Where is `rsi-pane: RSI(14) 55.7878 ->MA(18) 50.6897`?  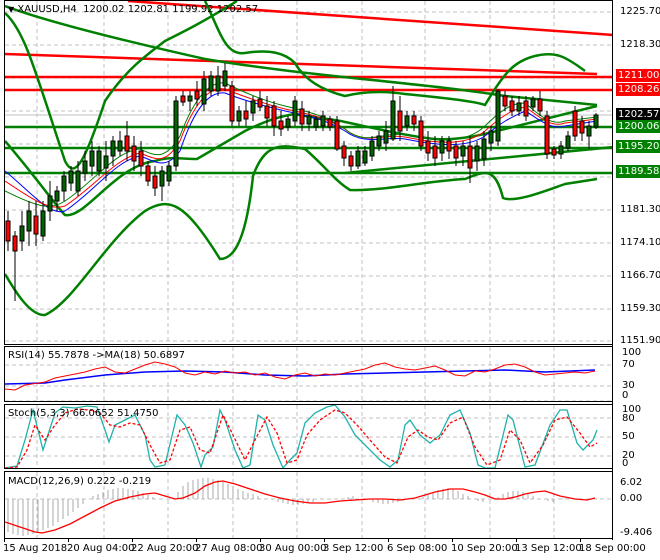
rsi-pane: RSI(14) 55.7878 ->MA(18) 50.6897 is located at coordinates (308, 374).